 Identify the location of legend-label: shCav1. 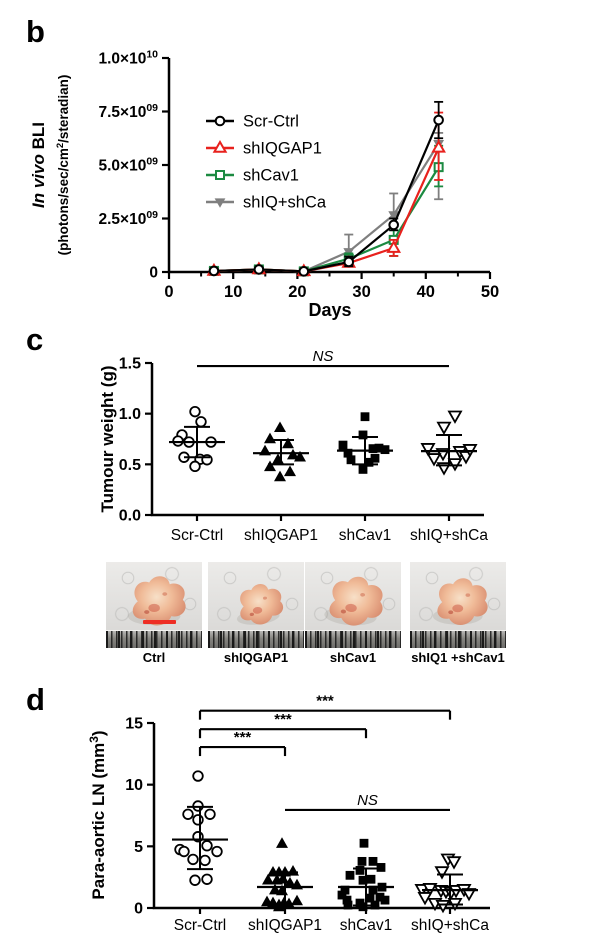
(271, 176).